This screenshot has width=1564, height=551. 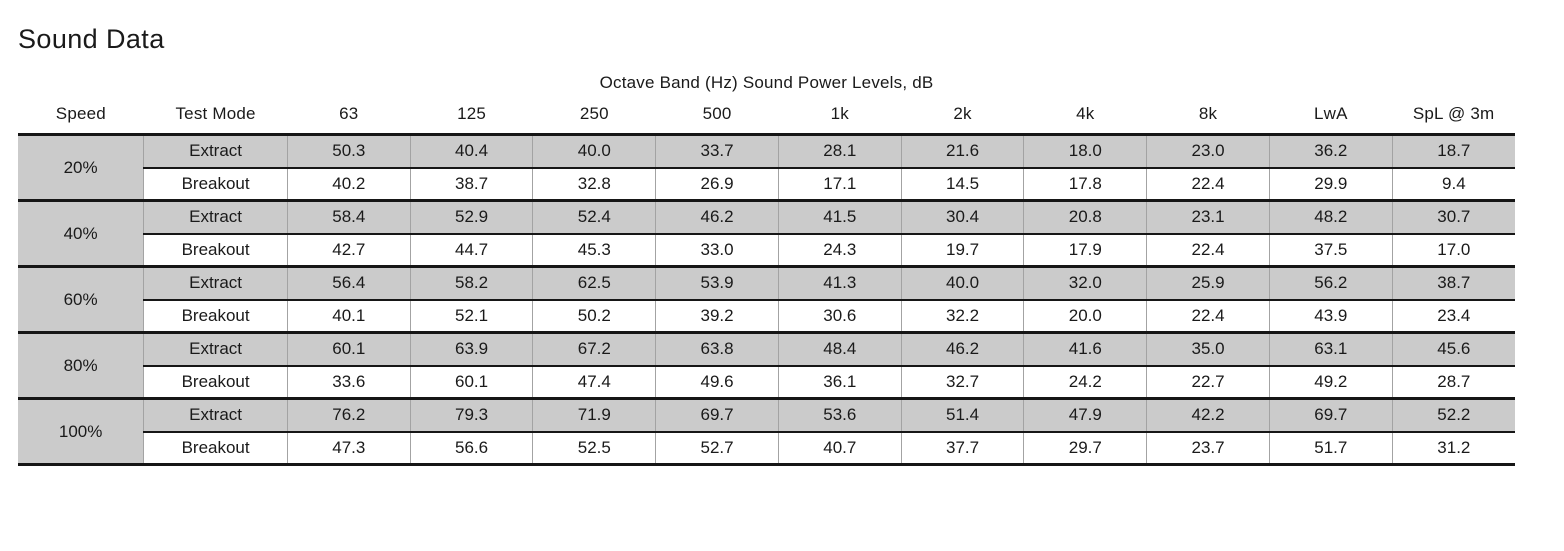 I want to click on value-cell: 37.7, so click(x=962, y=448).